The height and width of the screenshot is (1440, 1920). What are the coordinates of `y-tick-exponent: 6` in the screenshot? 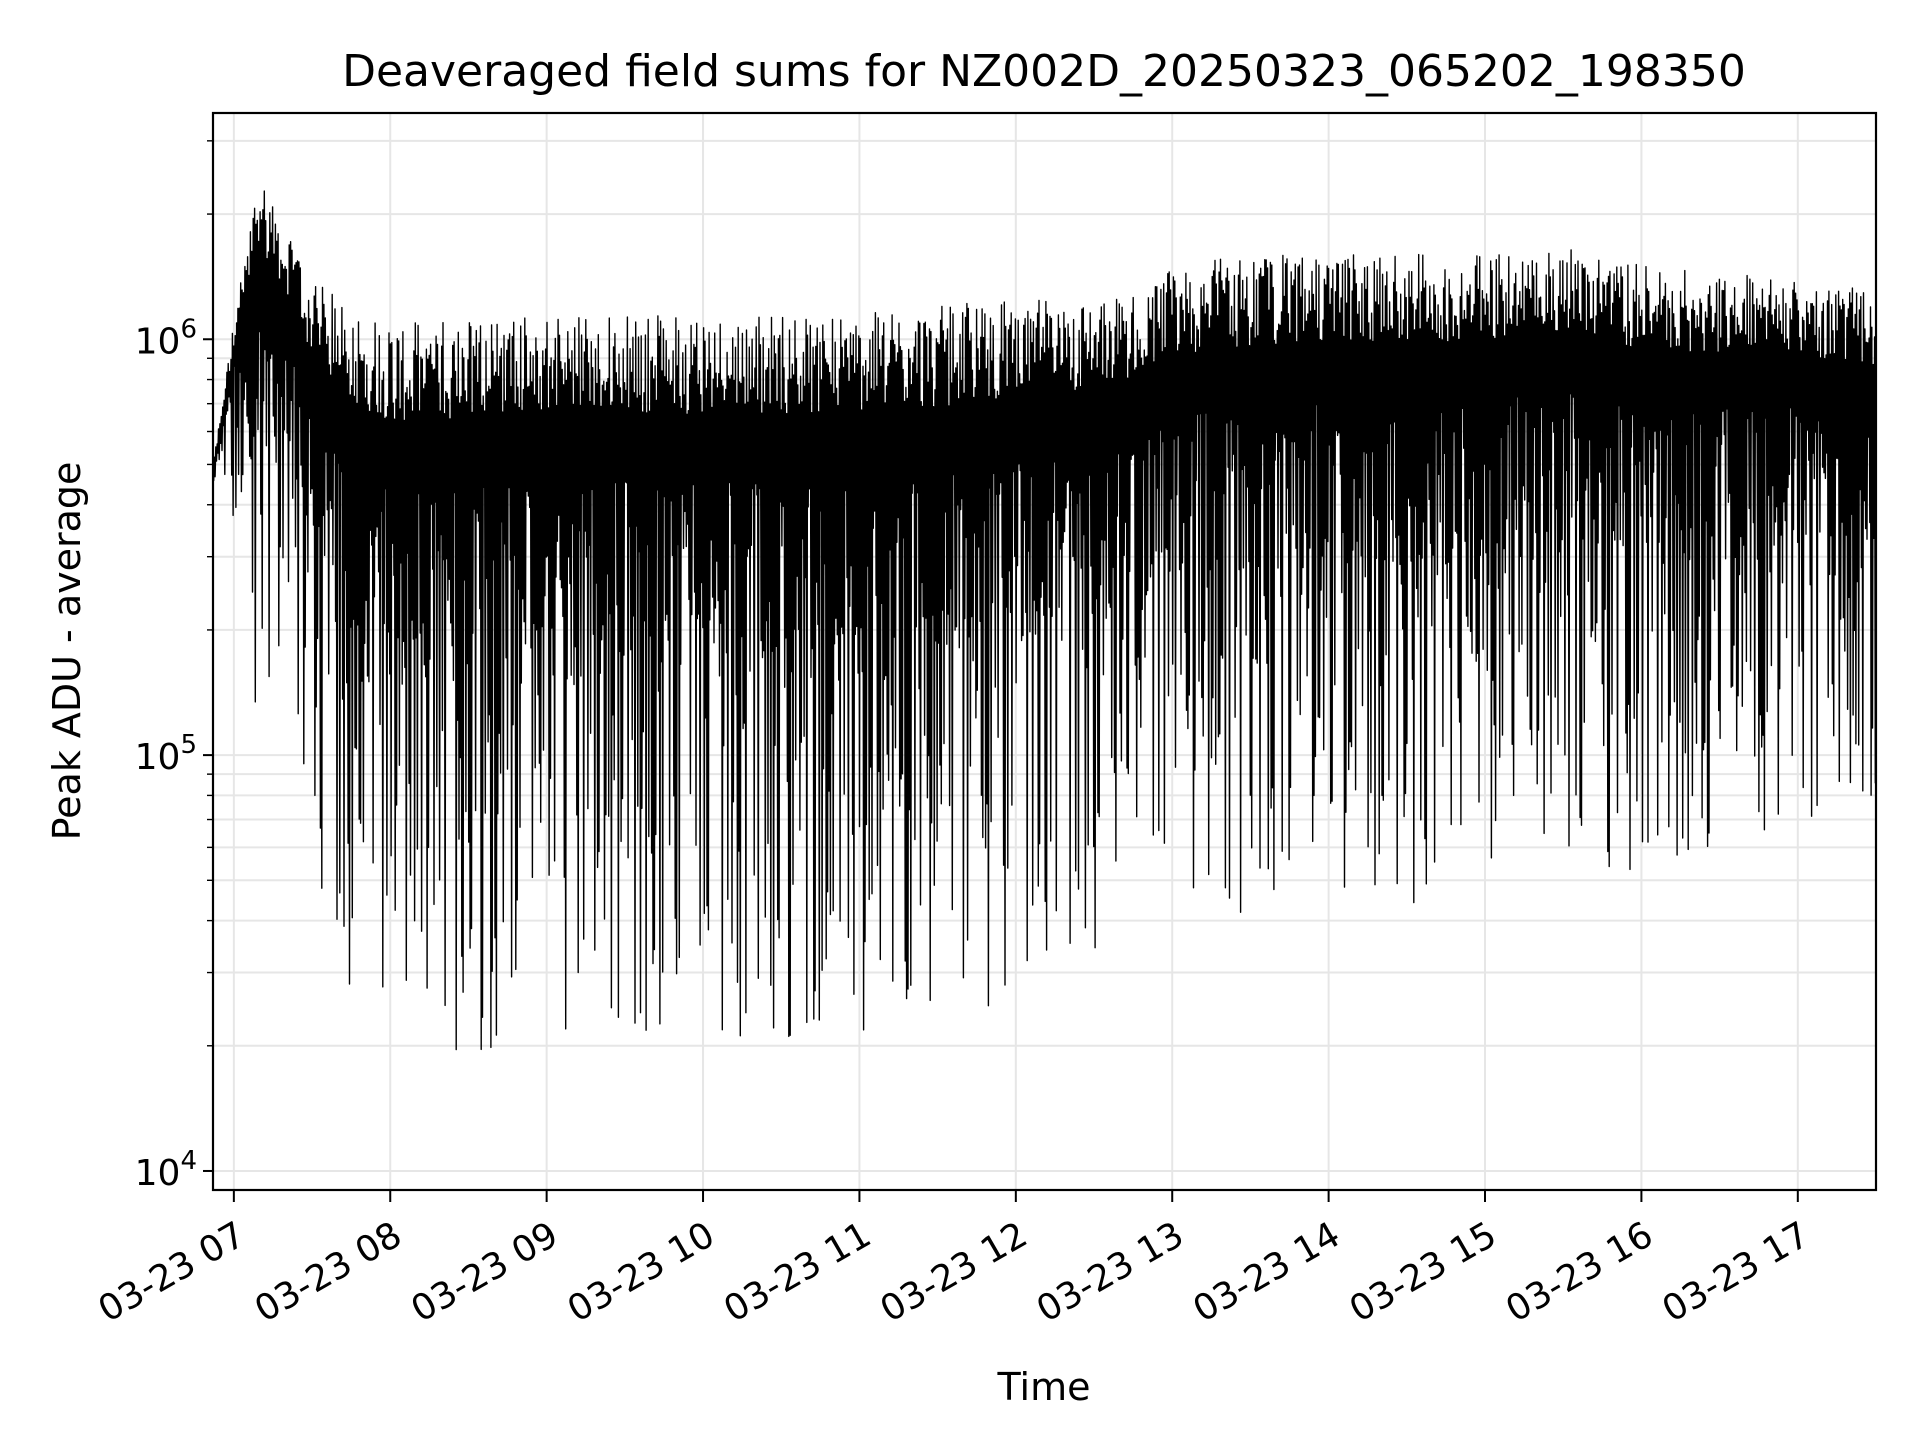 It's located at (188, 329).